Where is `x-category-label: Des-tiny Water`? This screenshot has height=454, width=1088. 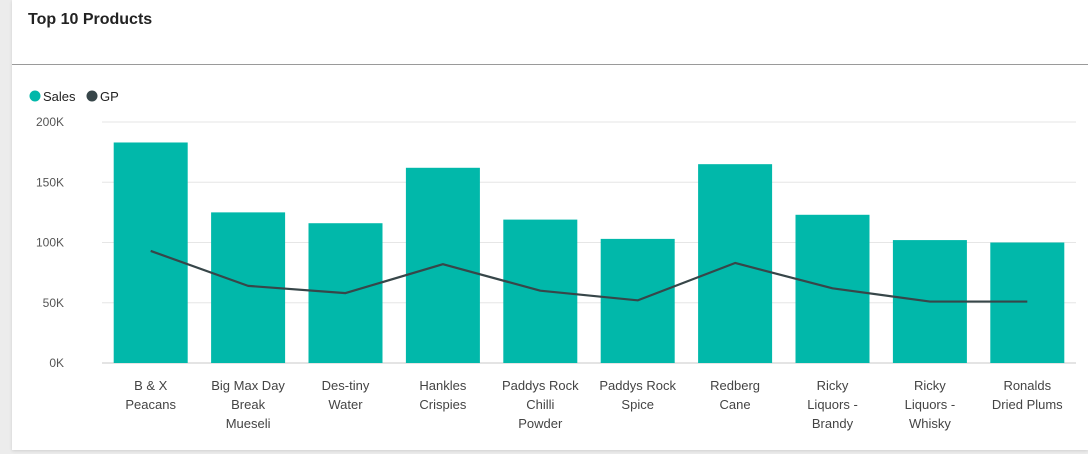 x-category-label: Des-tiny Water is located at coordinates (346, 395).